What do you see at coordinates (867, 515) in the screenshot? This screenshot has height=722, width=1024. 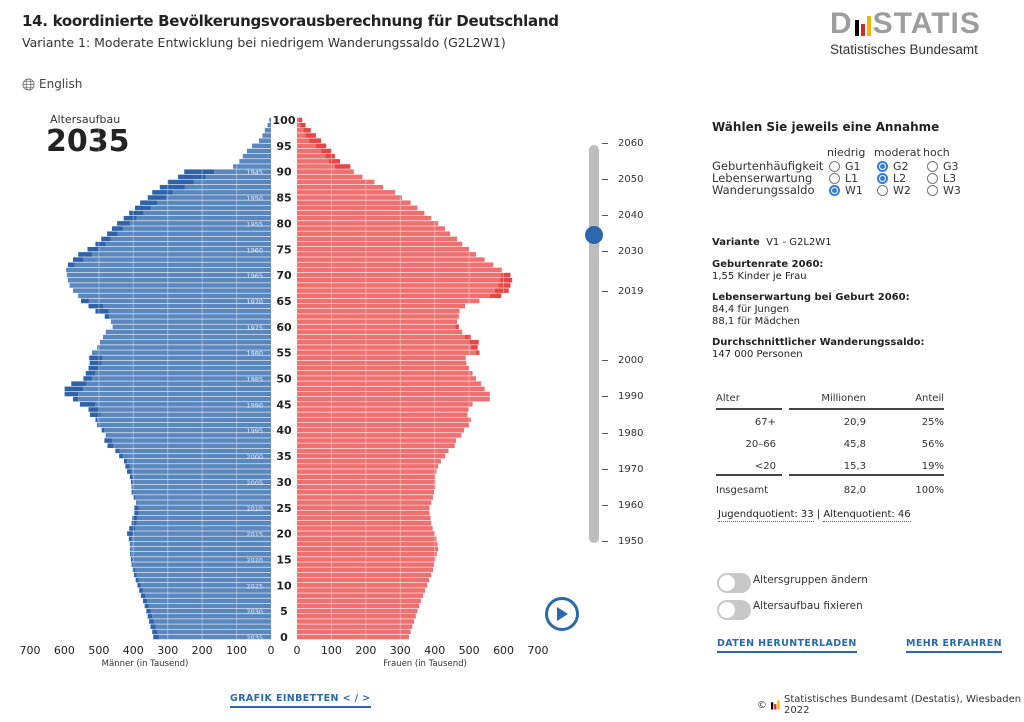 I see `old-age-ratio: Altenquotient: 46` at bounding box center [867, 515].